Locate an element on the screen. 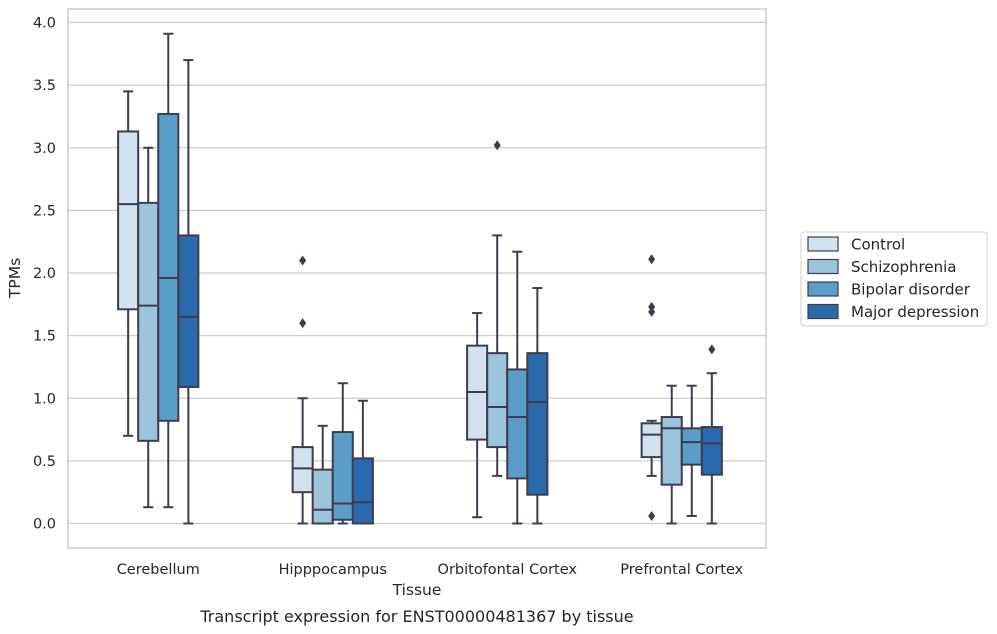 Image resolution: width=997 pixels, height=634 pixels. legend-label: Control is located at coordinates (878, 245).